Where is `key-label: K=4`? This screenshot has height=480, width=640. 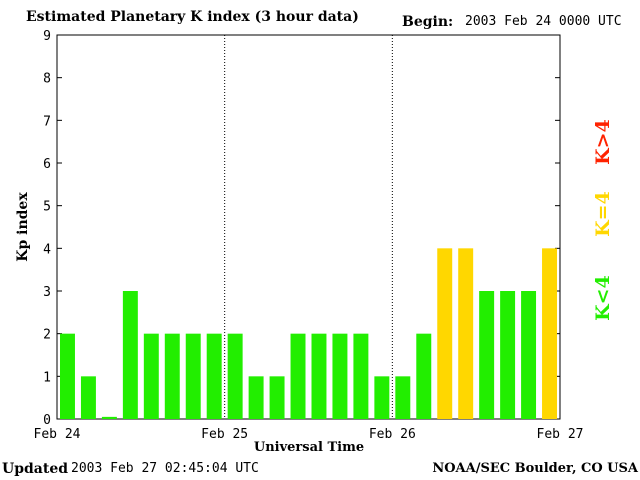
key-label: K=4 is located at coordinates (603, 214).